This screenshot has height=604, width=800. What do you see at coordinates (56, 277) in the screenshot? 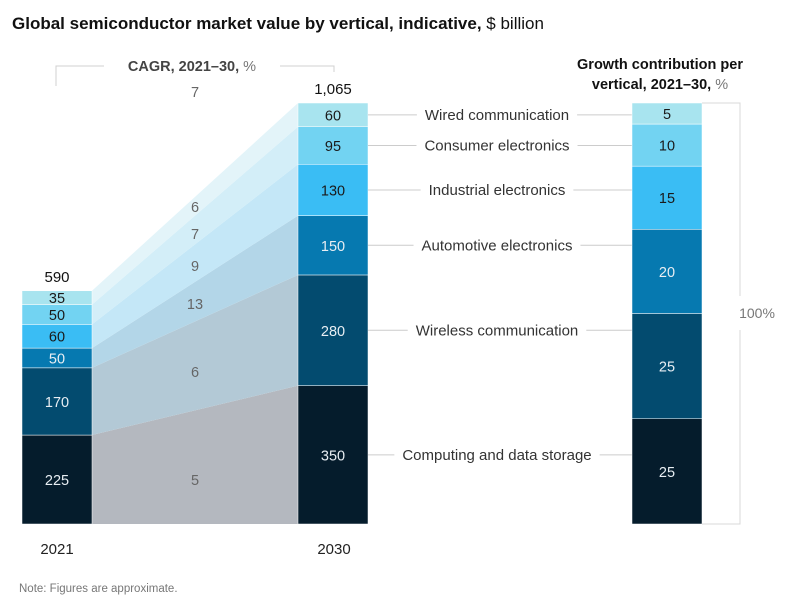
I see `bar-total-2021: 590` at bounding box center [56, 277].